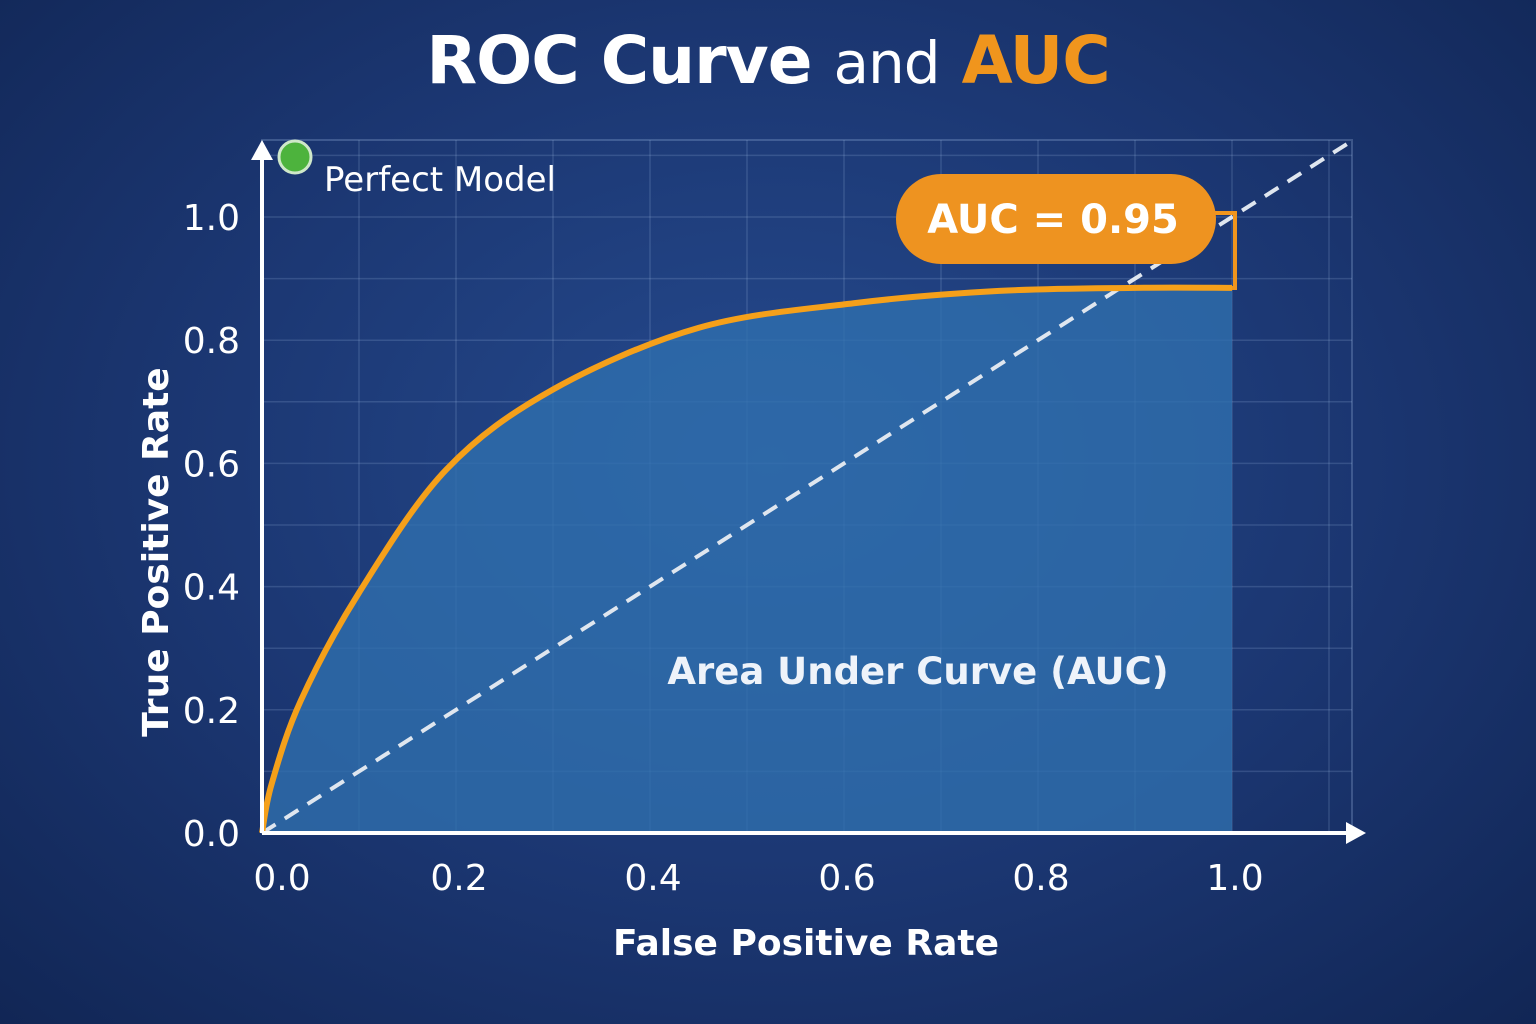 Image resolution: width=1536 pixels, height=1024 pixels. I want to click on y-tick-label: 0.6, so click(211, 464).